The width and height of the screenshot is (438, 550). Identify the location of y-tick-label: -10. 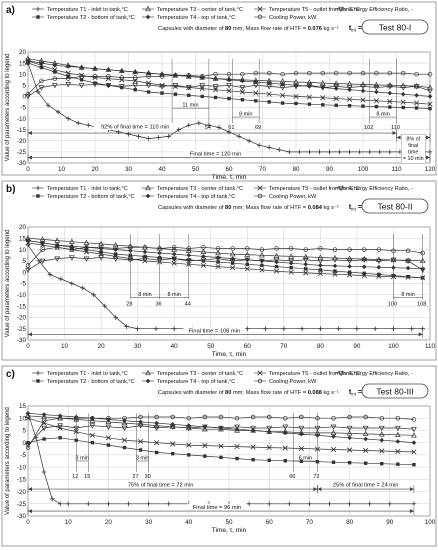
(22, 119).